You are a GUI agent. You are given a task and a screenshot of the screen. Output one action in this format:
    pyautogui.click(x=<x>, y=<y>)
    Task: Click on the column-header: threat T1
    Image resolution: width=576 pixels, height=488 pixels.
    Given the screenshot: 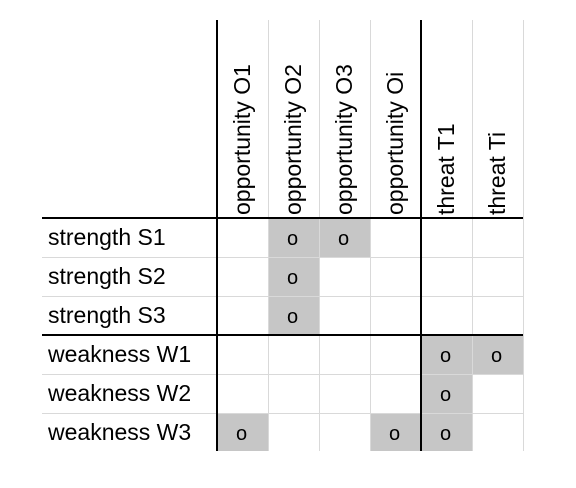 What is the action you would take?
    pyautogui.click(x=453, y=117)
    